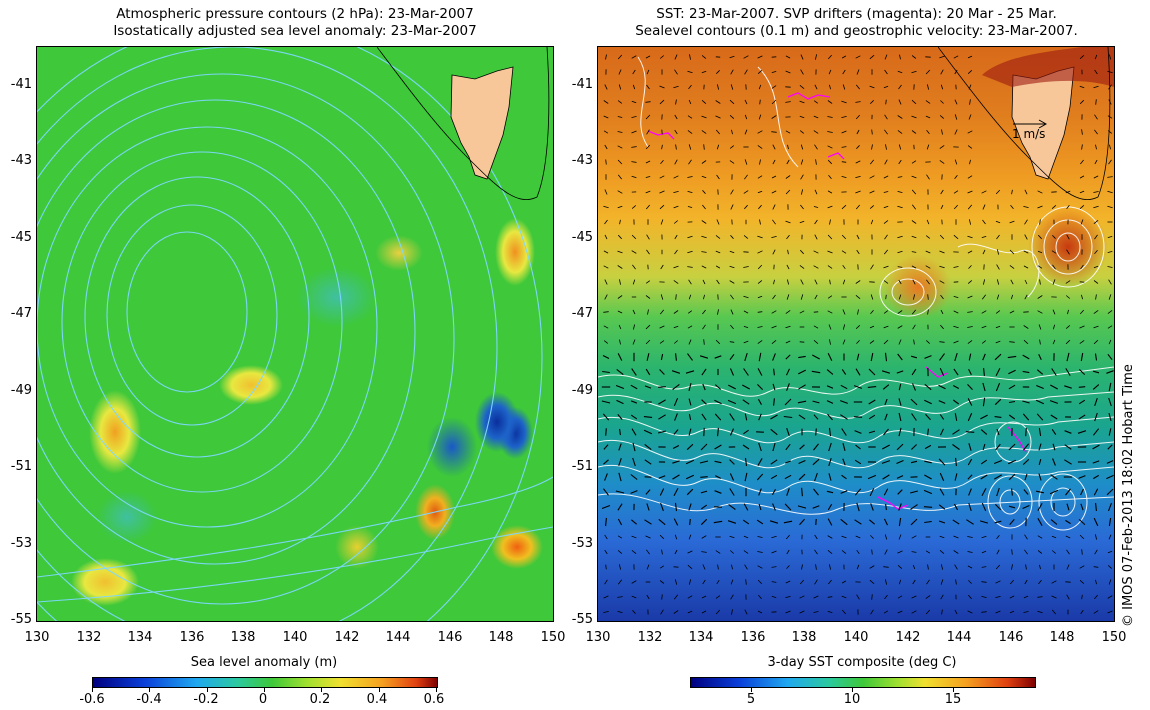 This screenshot has height=710, width=1150. Describe the element at coordinates (21, 543) in the screenshot. I see `left-ytick-label: -53` at that location.